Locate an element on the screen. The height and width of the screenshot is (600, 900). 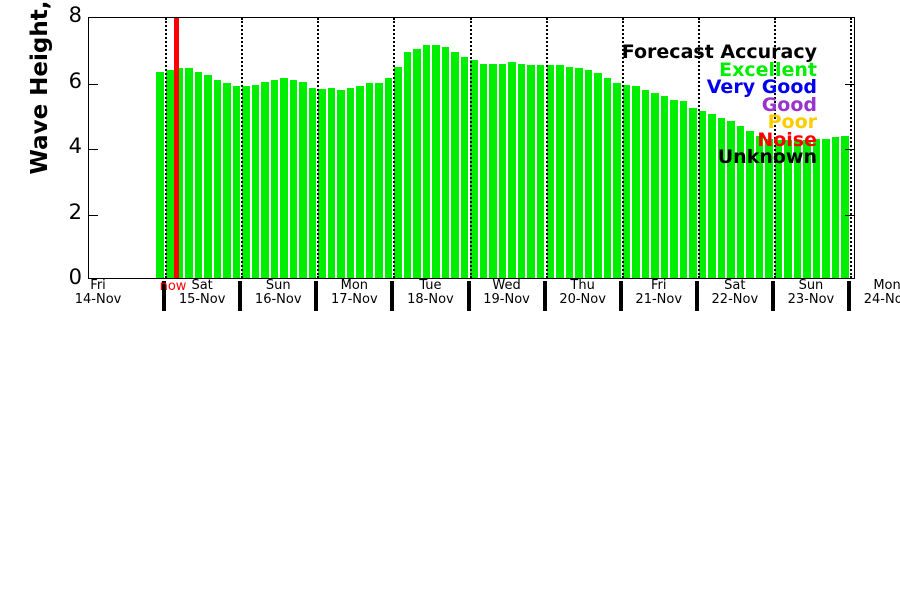
y-axis-tick-label: 8 is located at coordinates (75, 15).